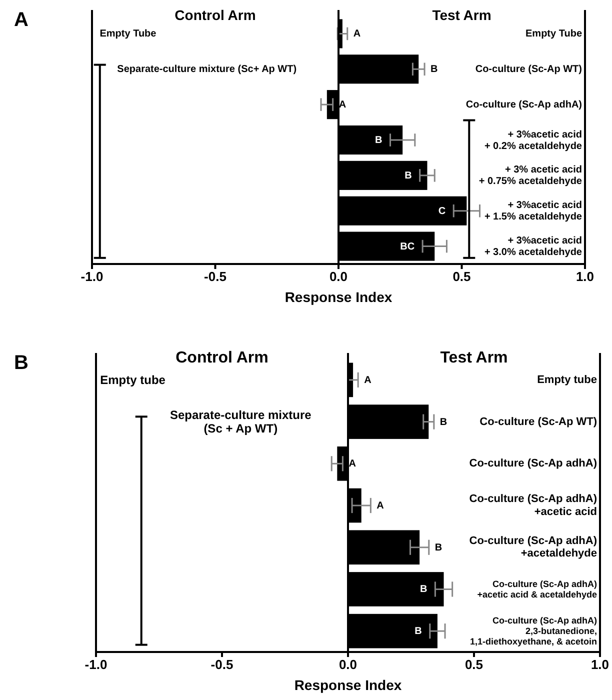 The height and width of the screenshot is (700, 612). Describe the element at coordinates (533, 505) in the screenshot. I see `y-tick-label: Co-culture (Sc-Ap adhA) +acetic acid` at that location.